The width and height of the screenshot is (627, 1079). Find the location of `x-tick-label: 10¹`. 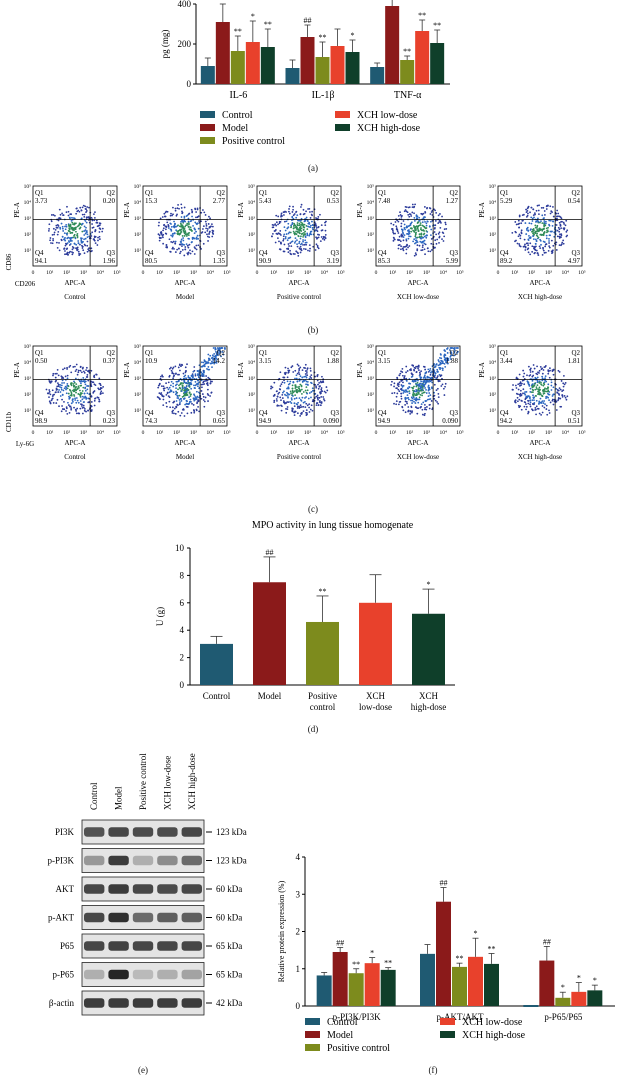

x-tick-label: 10¹ is located at coordinates (50, 433).